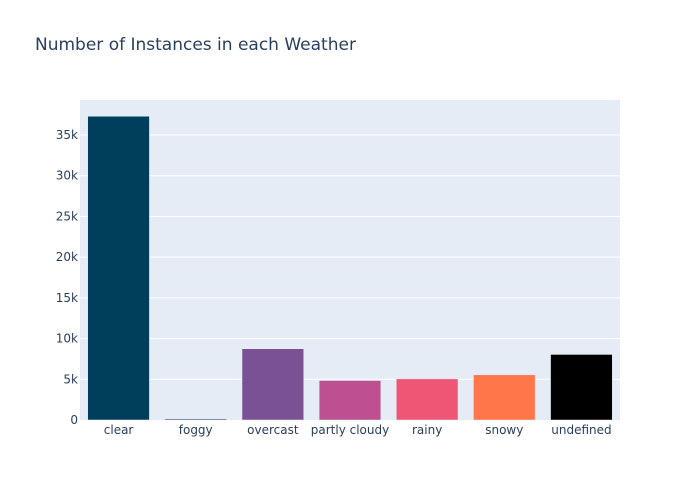 This screenshot has width=700, height=500. What do you see at coordinates (504, 430) in the screenshot?
I see `x-tick-label: snowy` at bounding box center [504, 430].